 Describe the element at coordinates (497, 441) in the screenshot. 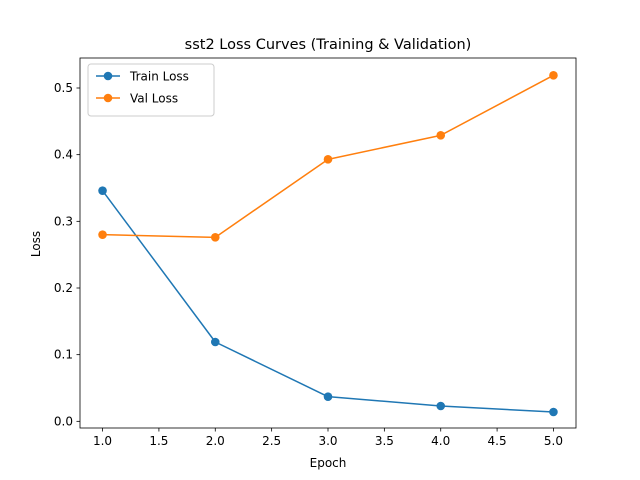

I see `x-tick-label: 4.5` at that location.